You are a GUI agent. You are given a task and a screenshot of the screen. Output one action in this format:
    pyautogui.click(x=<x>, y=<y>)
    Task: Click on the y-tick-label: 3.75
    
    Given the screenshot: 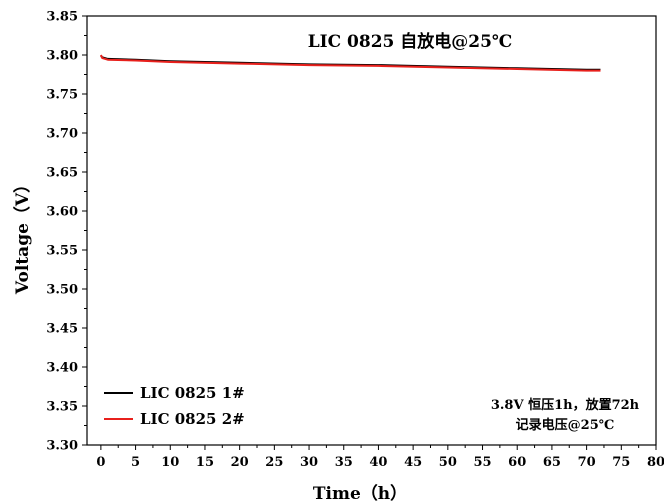 What is the action you would take?
    pyautogui.click(x=62, y=95)
    